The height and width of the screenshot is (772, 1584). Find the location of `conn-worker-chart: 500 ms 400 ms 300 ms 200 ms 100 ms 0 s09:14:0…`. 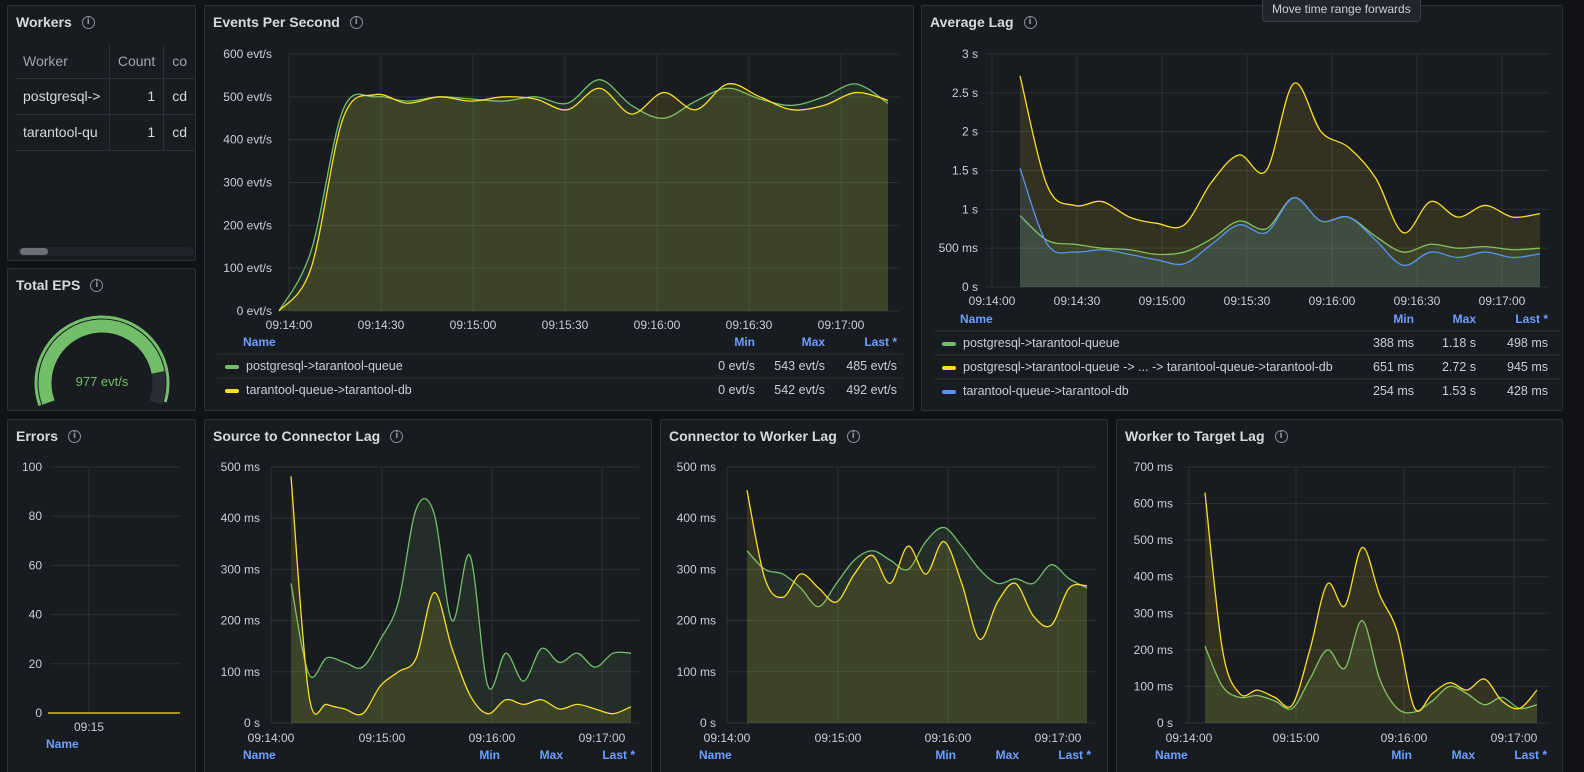

conn-worker-chart: 500 ms 400 ms 300 ms 200 ms 100 ms 0 s09:14:0… is located at coordinates (886, 611).